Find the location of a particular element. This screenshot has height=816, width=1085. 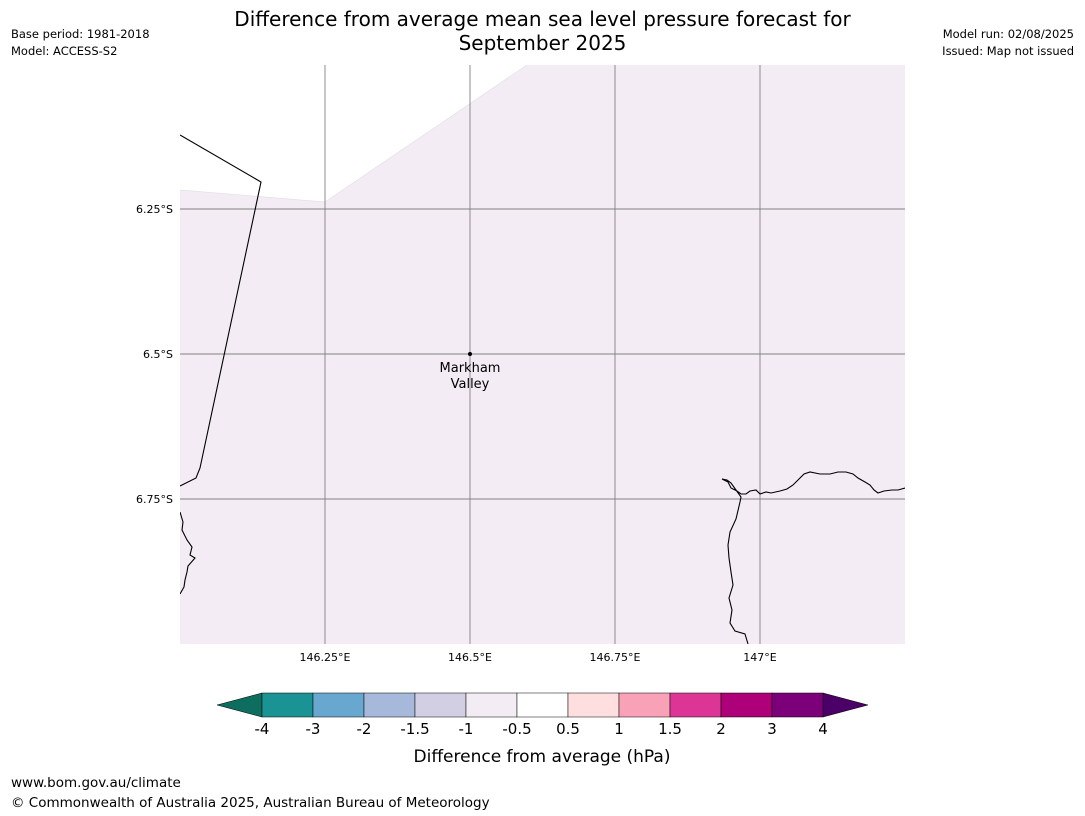

colorbar-tick-label: 3 is located at coordinates (772, 729).